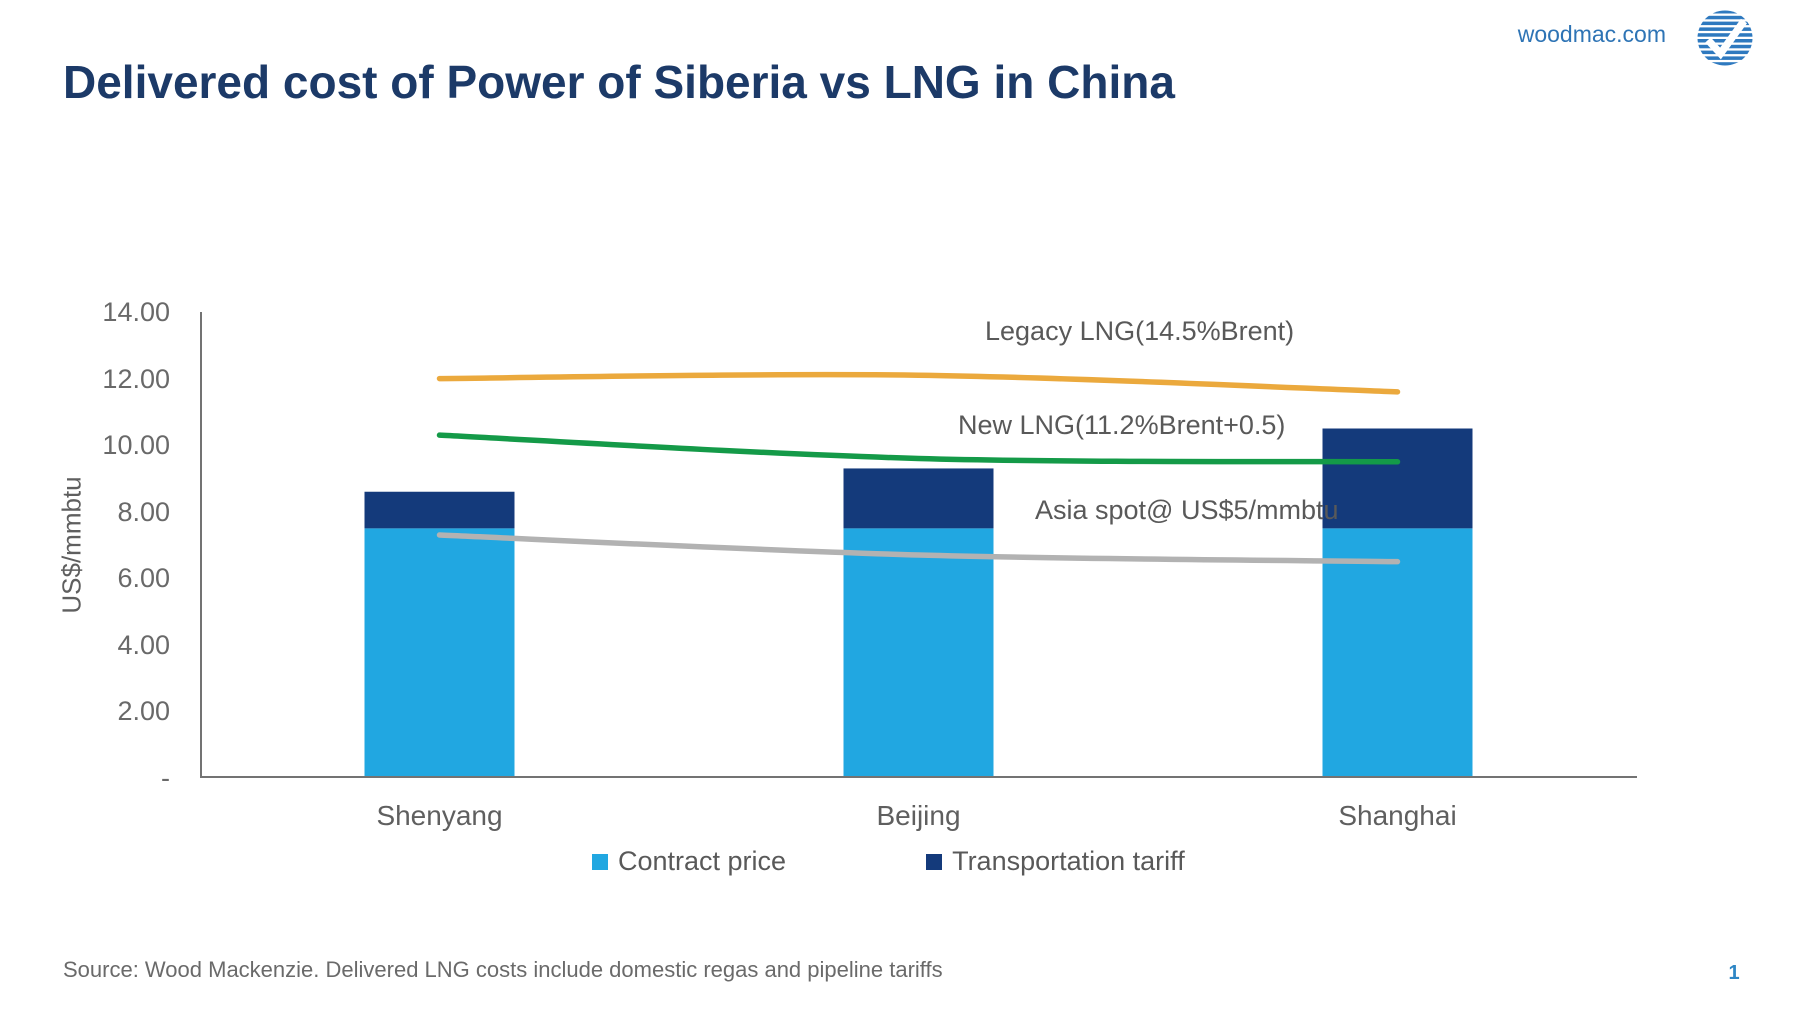  I want to click on y-tick-label: 14.00, so click(136, 312).